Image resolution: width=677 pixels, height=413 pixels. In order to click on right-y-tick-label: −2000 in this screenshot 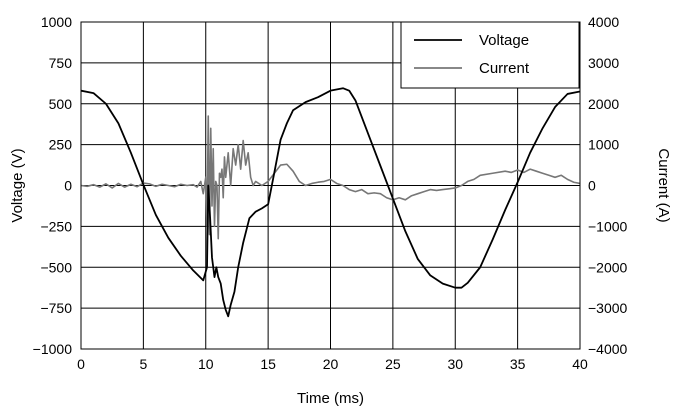, I will do `click(608, 267)`.